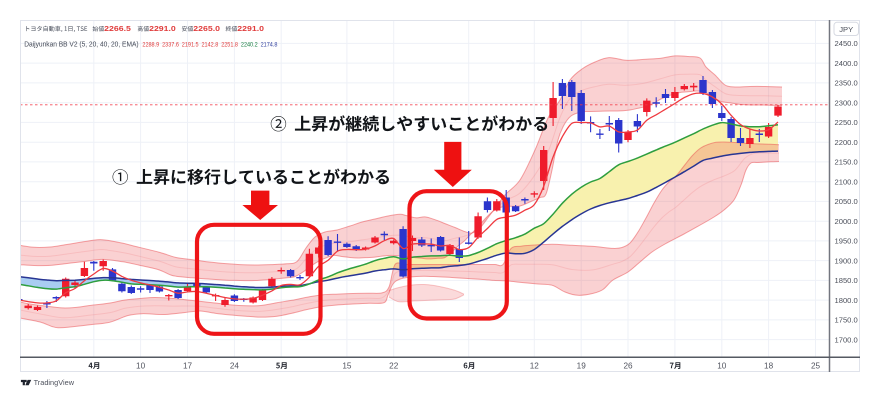 This screenshot has width=880, height=400. Describe the element at coordinates (81, 45) in the screenshot. I see `svg-text:Daijyunkan BB V2 (5, 20, 40, 2: Daijyunkan BB V2 (5, 20, 40, 20, EMA)` at that location.